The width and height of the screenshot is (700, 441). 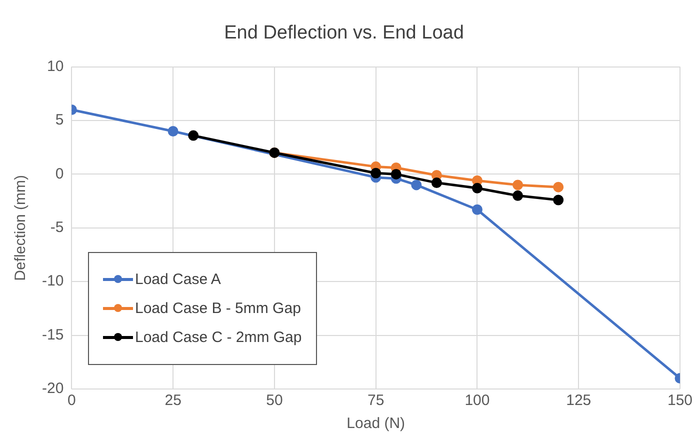 I want to click on x-tick-label: 150, so click(x=680, y=401).